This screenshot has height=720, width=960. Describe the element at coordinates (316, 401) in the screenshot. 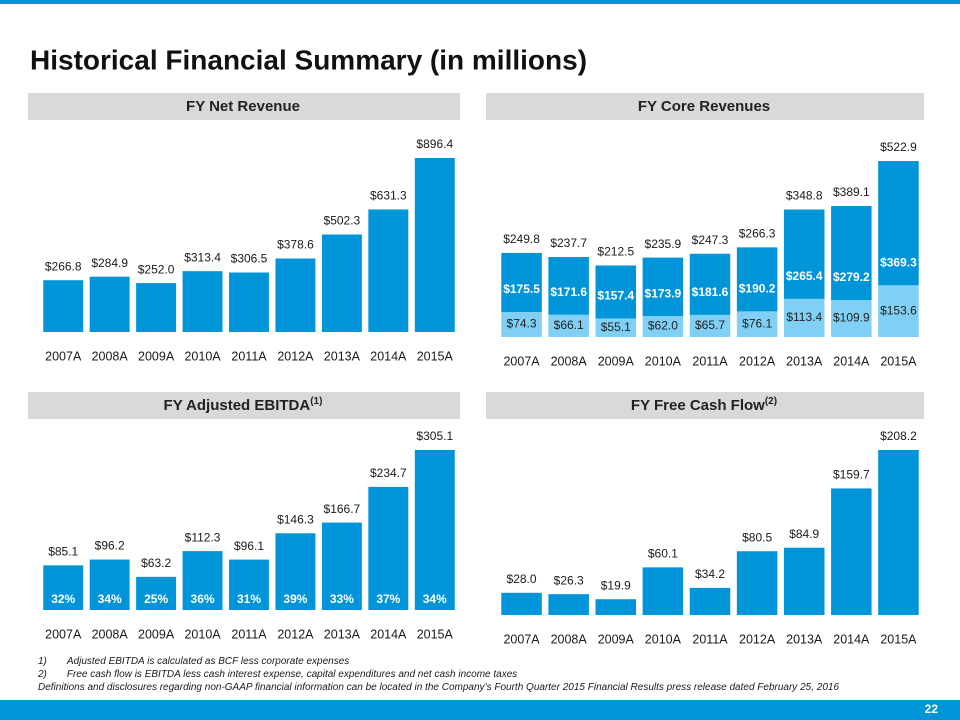

I see `chart-title-note: (1)` at that location.